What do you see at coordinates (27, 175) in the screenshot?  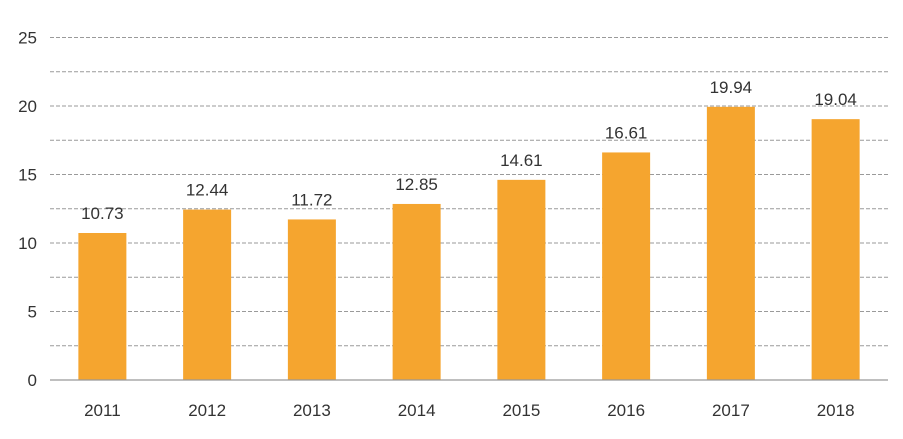 I see `y-tick-label: 15` at bounding box center [27, 175].